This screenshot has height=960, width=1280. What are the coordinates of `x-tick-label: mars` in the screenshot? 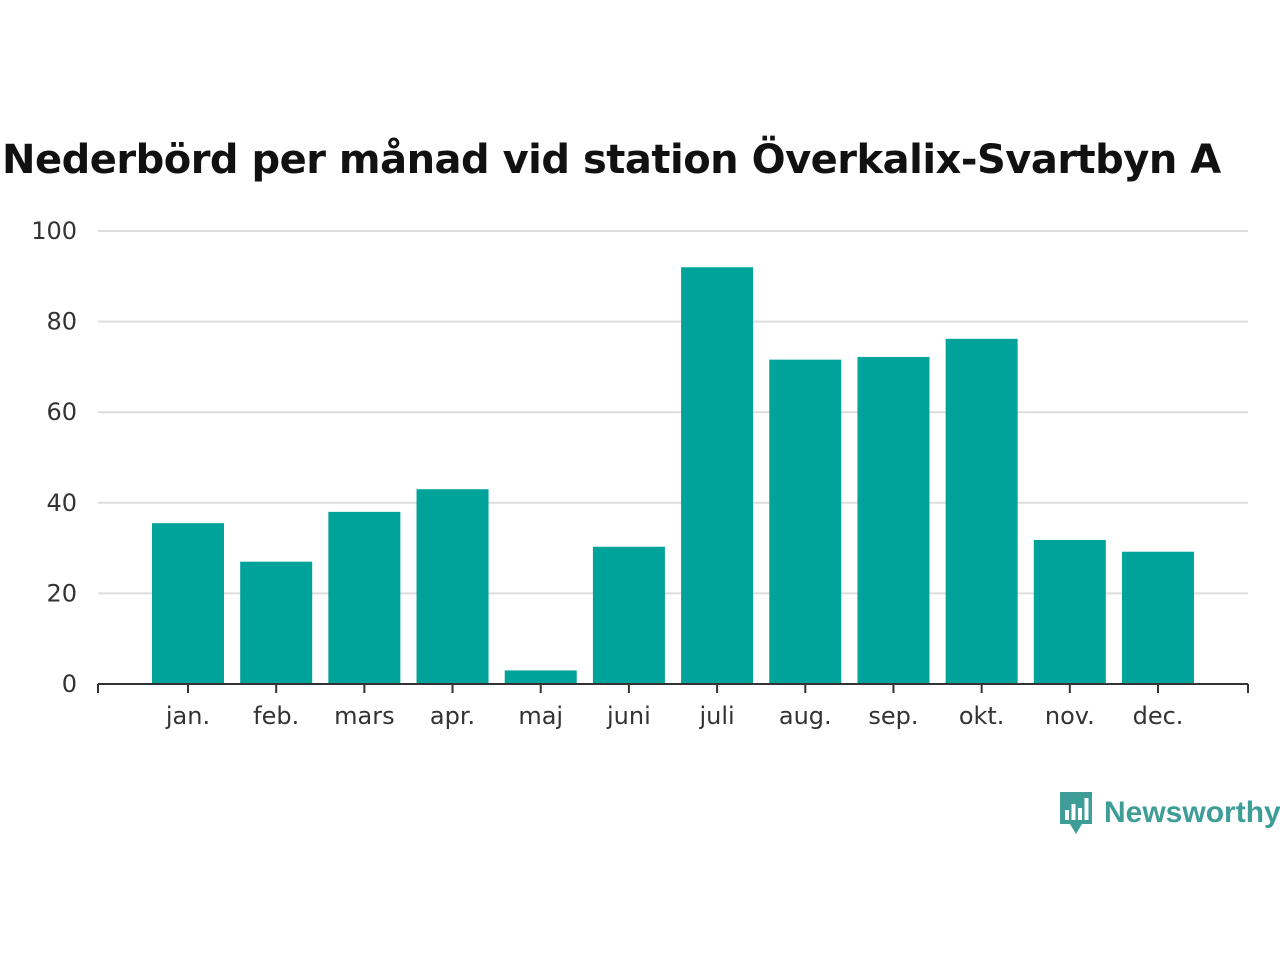 It's located at (364, 716).